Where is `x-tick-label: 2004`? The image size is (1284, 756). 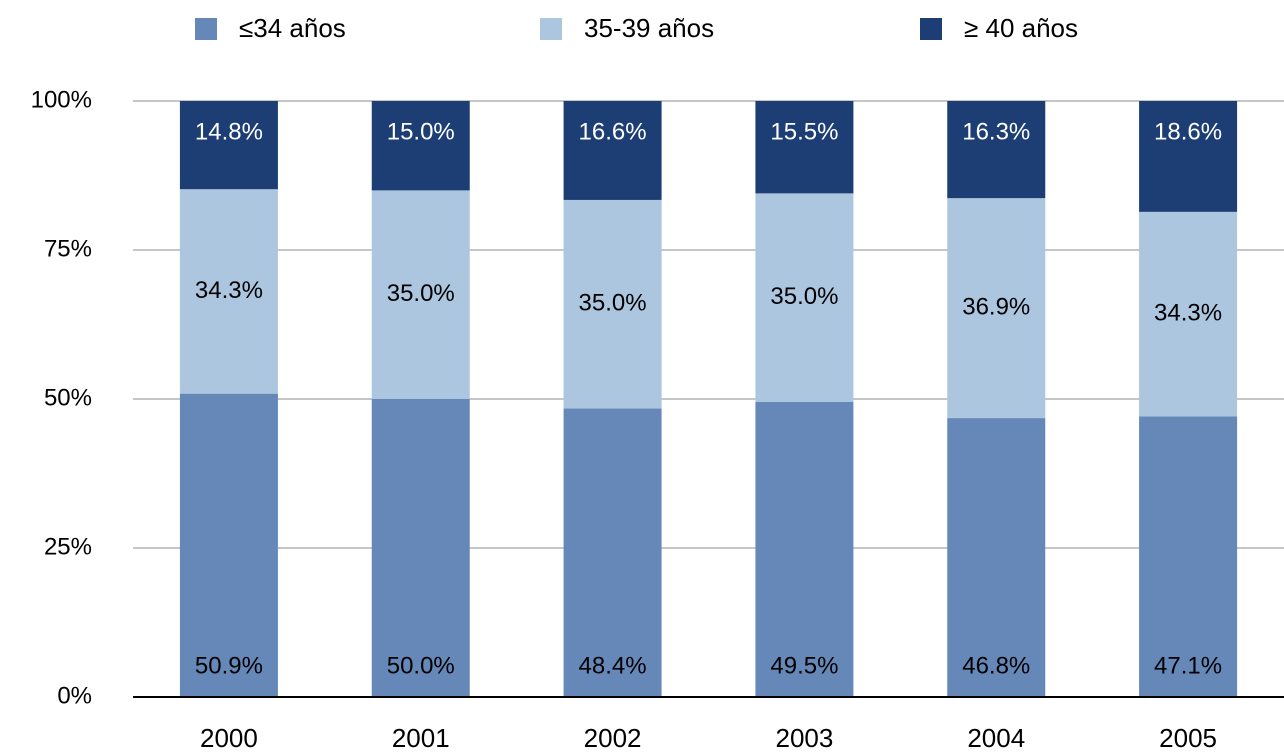 x-tick-label: 2004 is located at coordinates (996, 738).